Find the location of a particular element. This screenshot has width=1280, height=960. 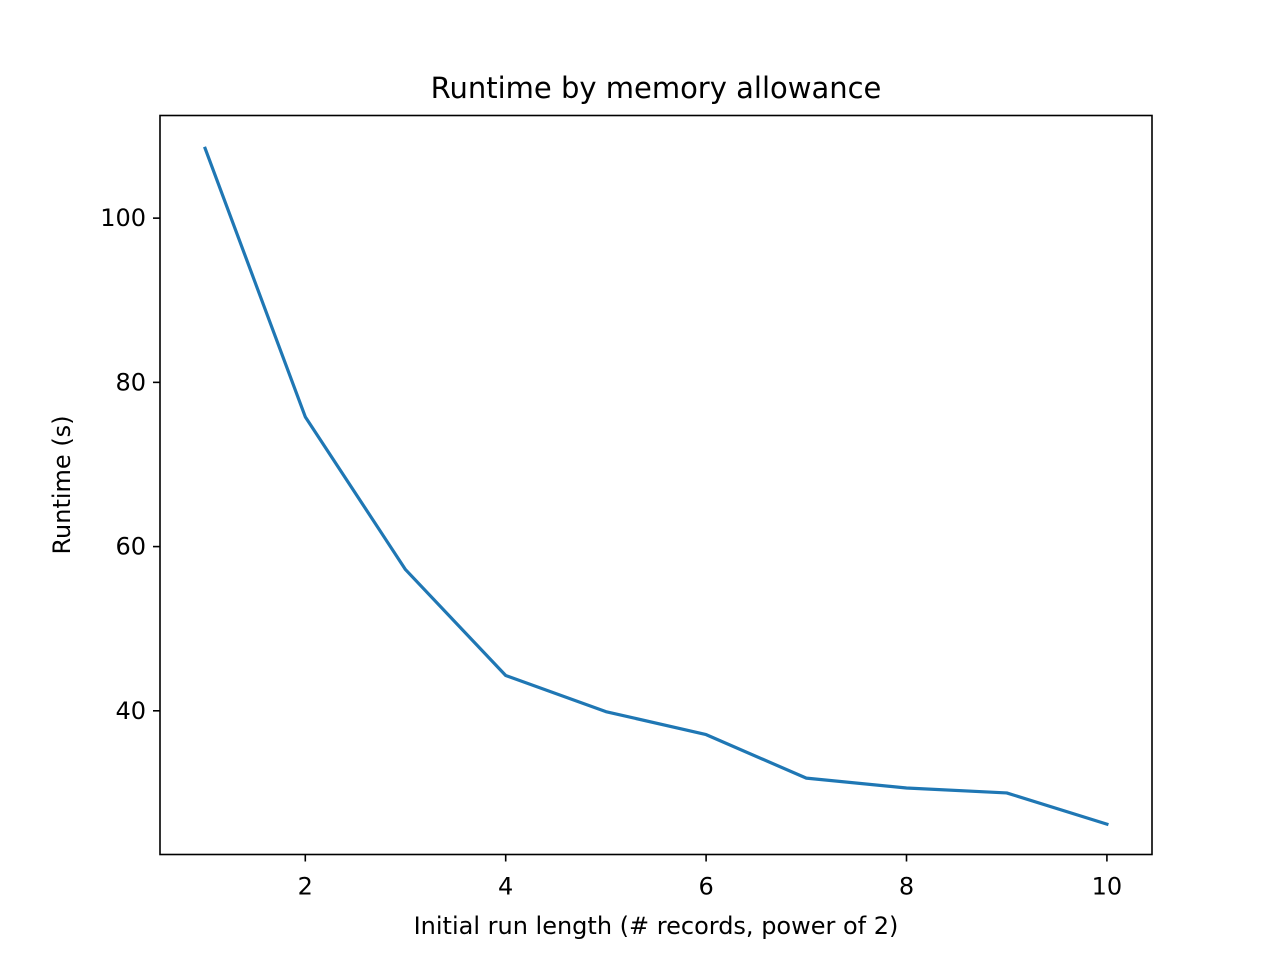

x-tick-label: 2 is located at coordinates (305, 887).